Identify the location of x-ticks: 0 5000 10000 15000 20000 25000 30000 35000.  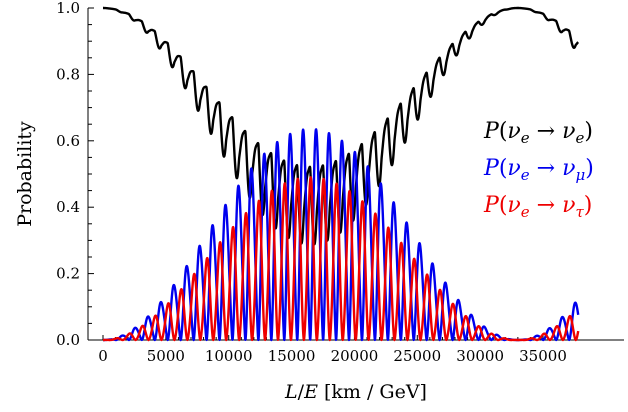
(333, 350).